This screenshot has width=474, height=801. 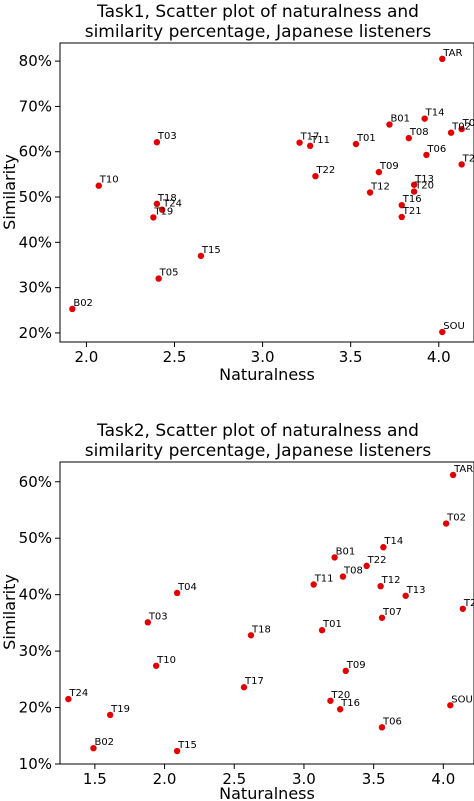 What do you see at coordinates (165, 779) in the screenshot?
I see `x-tick-label: 2.0` at bounding box center [165, 779].